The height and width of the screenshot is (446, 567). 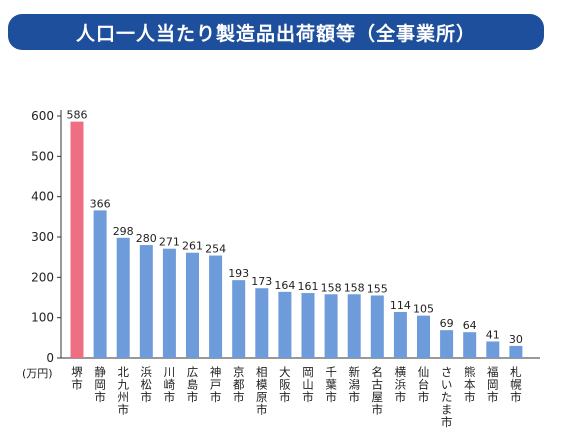 I want to click on data-label: 41, so click(x=493, y=334).